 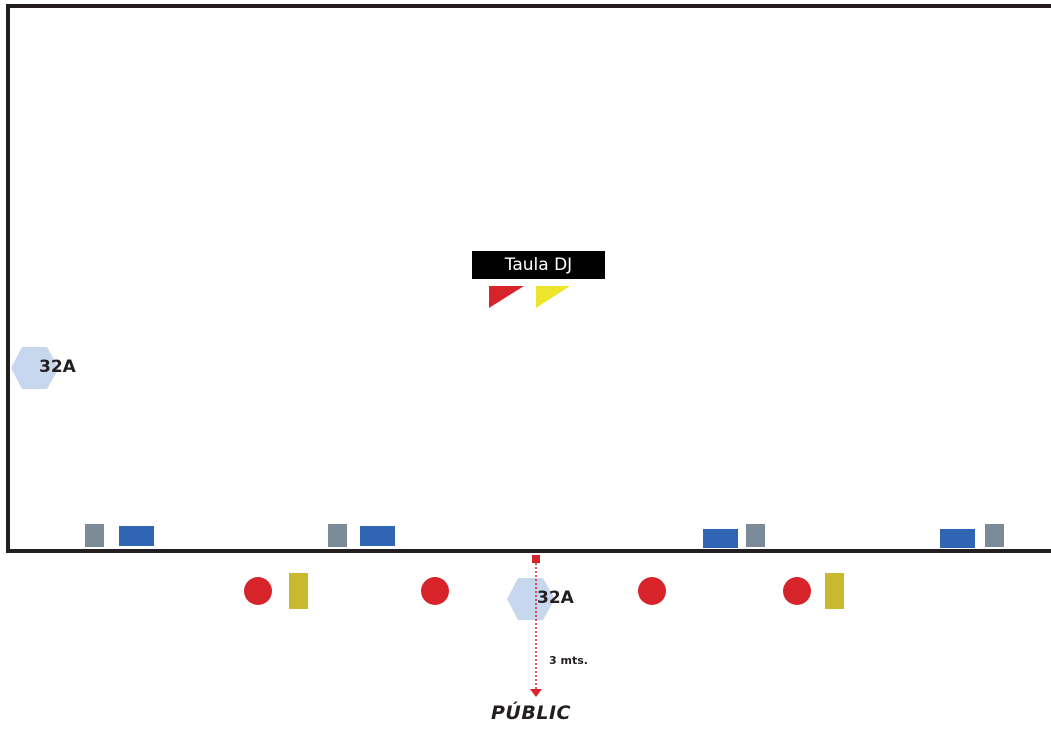 I want to click on distance-arrow-icon, so click(x=536, y=626).